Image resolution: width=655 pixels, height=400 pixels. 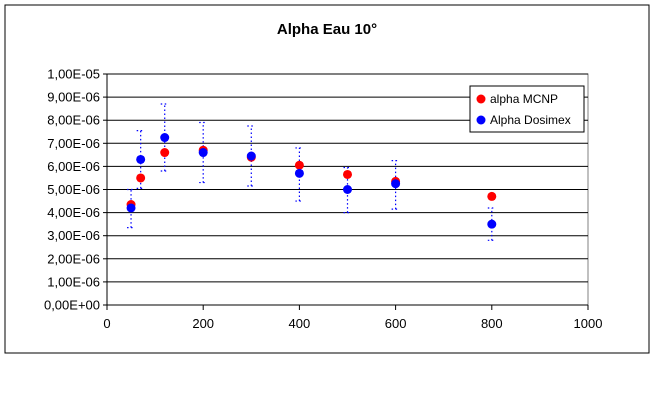 What do you see at coordinates (311, 181) in the screenshot?
I see `data-points` at bounding box center [311, 181].